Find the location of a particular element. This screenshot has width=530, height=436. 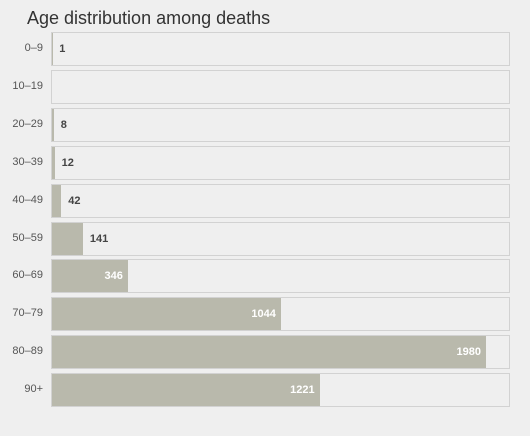

bar-track: 1044 is located at coordinates (280, 314).